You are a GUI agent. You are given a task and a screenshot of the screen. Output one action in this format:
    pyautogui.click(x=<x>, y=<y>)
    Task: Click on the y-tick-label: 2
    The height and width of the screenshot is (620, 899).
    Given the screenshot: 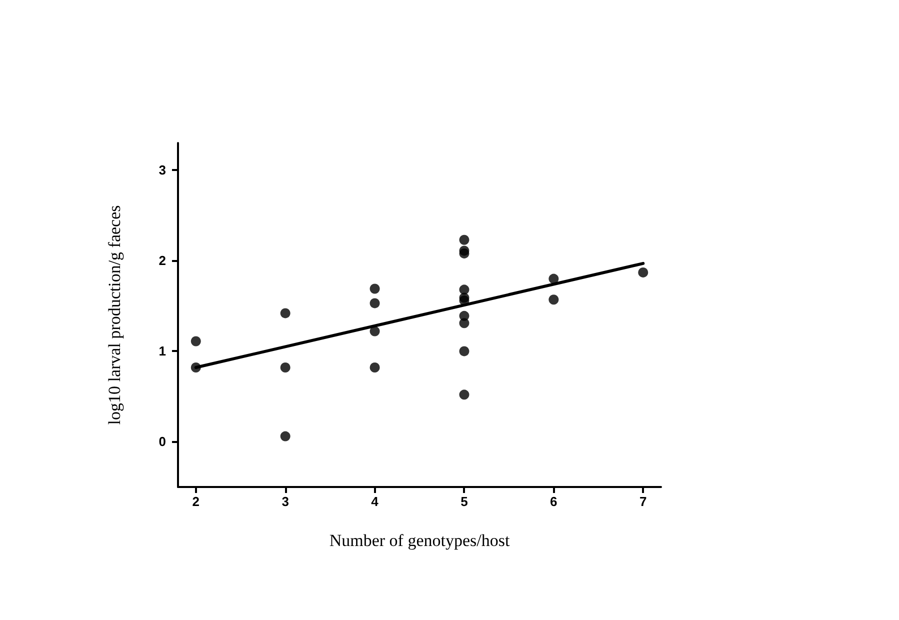 What is the action you would take?
    pyautogui.click(x=162, y=260)
    